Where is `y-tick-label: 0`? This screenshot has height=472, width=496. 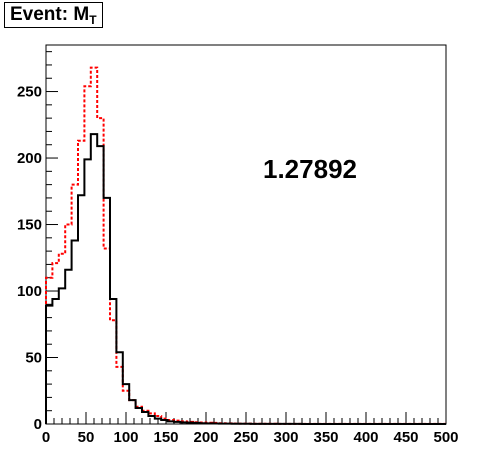 y-tick-label: 0 is located at coordinates (38, 424).